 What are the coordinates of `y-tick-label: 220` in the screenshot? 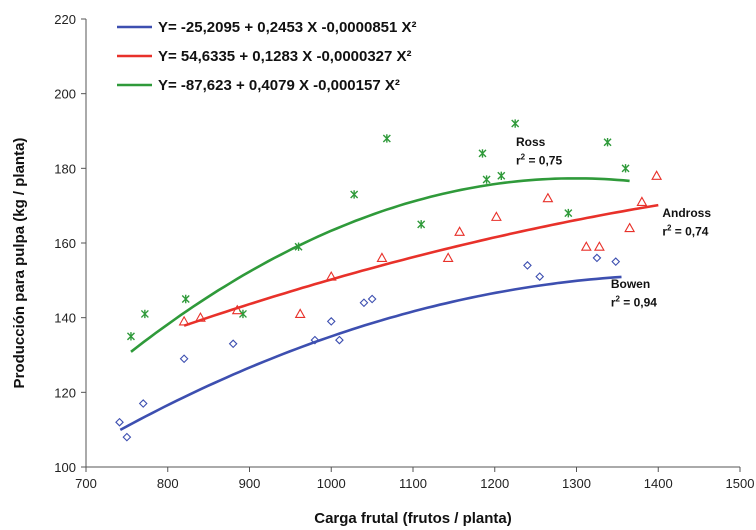 It's located at (65, 19).